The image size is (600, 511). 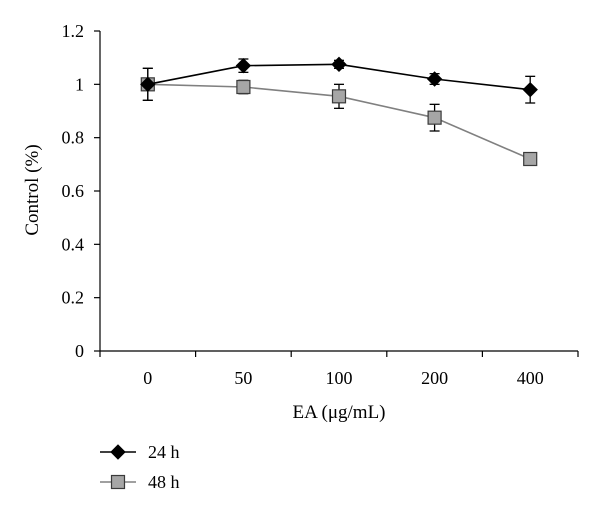 I want to click on legend-label: 24 h, so click(x=164, y=452).